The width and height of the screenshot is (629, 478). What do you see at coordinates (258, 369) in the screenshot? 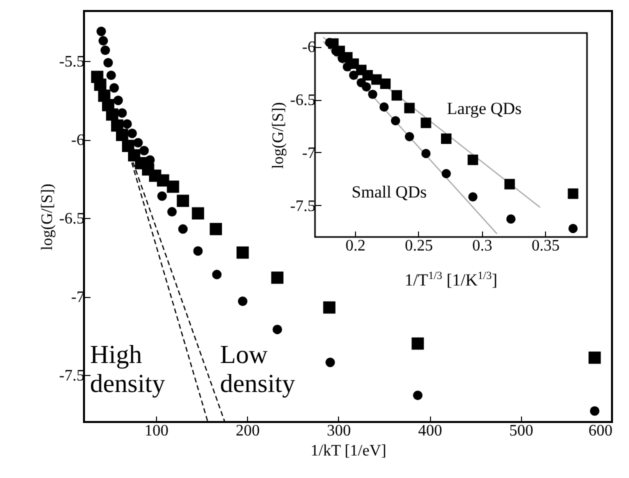
I see `annotation: Low density` at bounding box center [258, 369].